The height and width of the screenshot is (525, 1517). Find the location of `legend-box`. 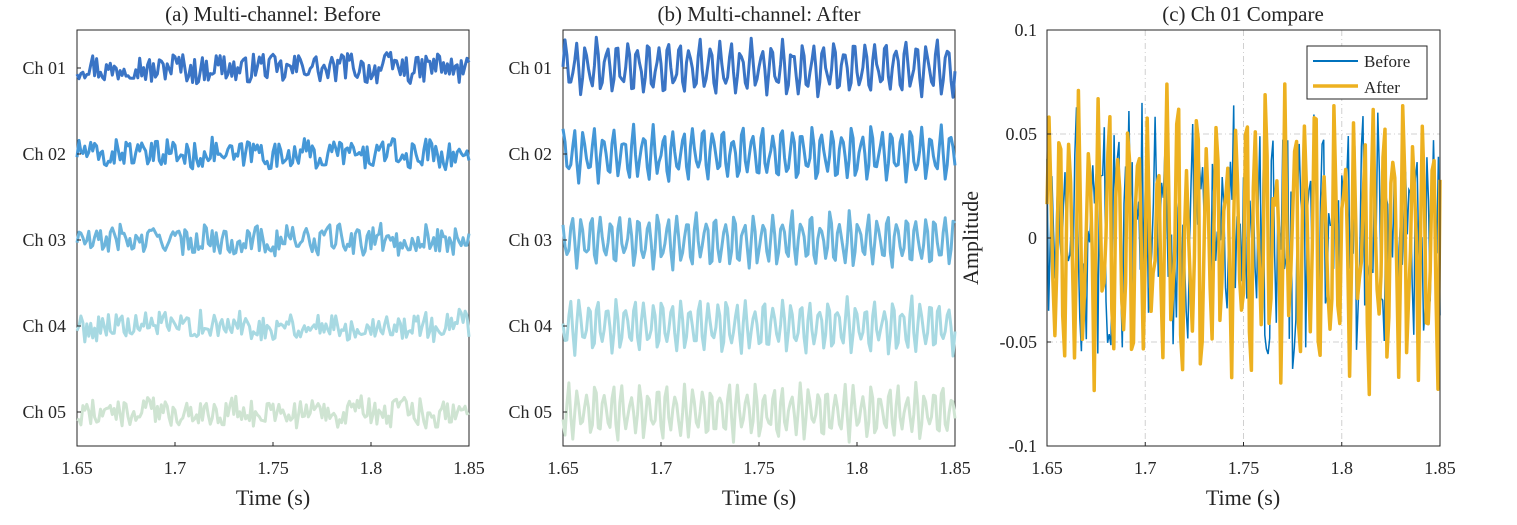

legend-box is located at coordinates (1367, 72).